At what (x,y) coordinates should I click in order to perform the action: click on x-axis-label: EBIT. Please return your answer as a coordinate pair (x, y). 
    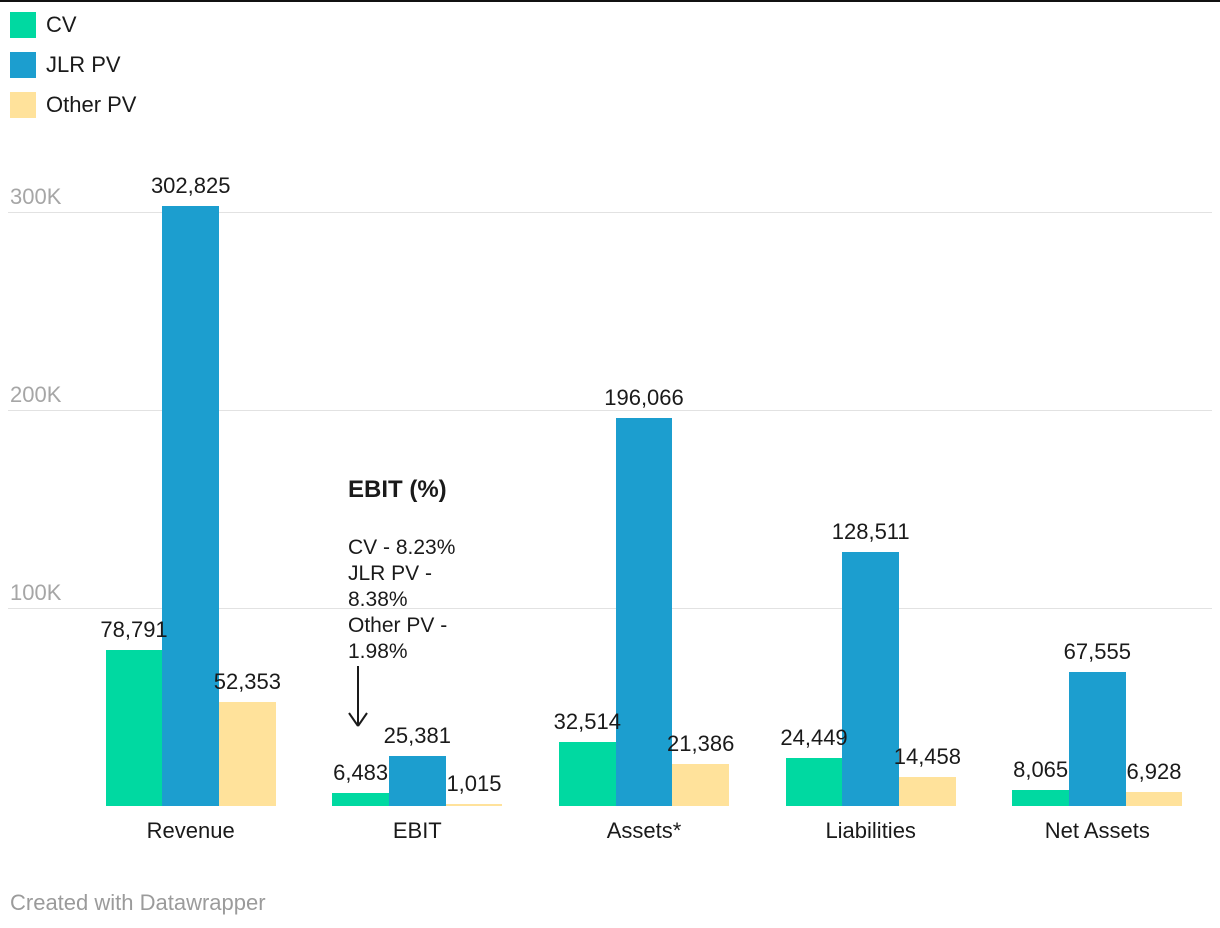
    Looking at the image, I should click on (417, 830).